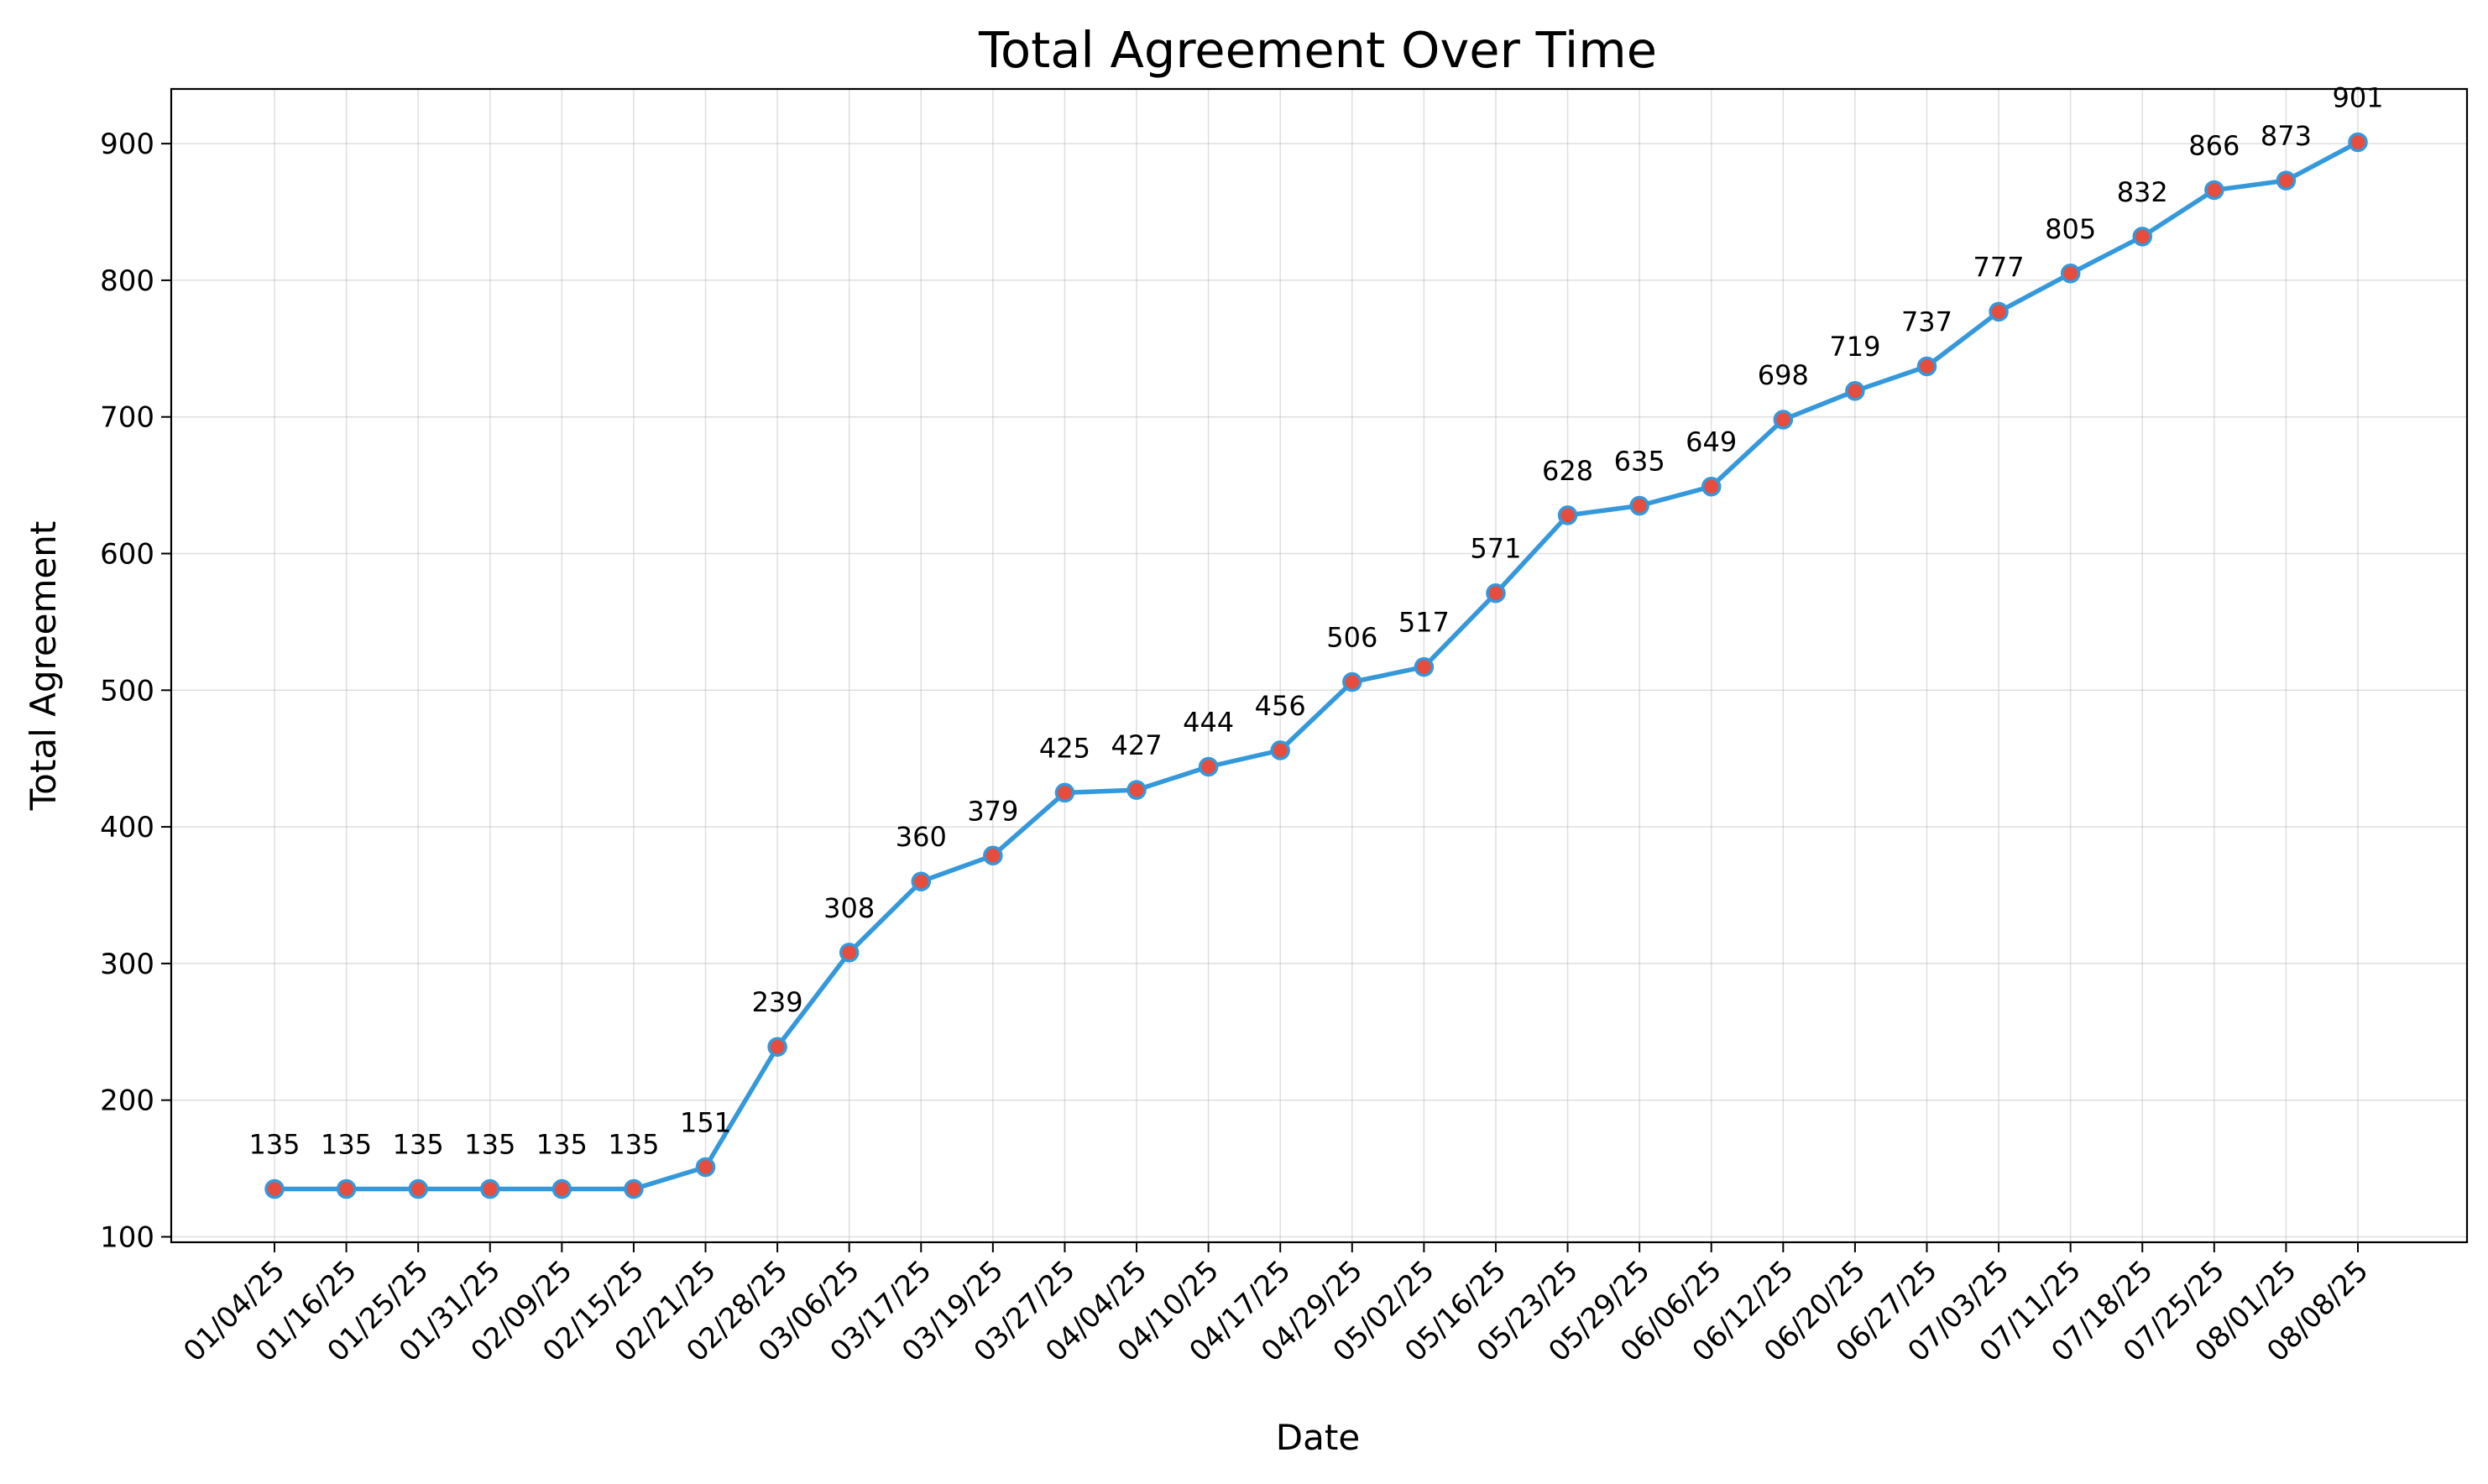 The height and width of the screenshot is (1484, 2488). What do you see at coordinates (127, 1237) in the screenshot?
I see `y-tick-label: 100` at bounding box center [127, 1237].